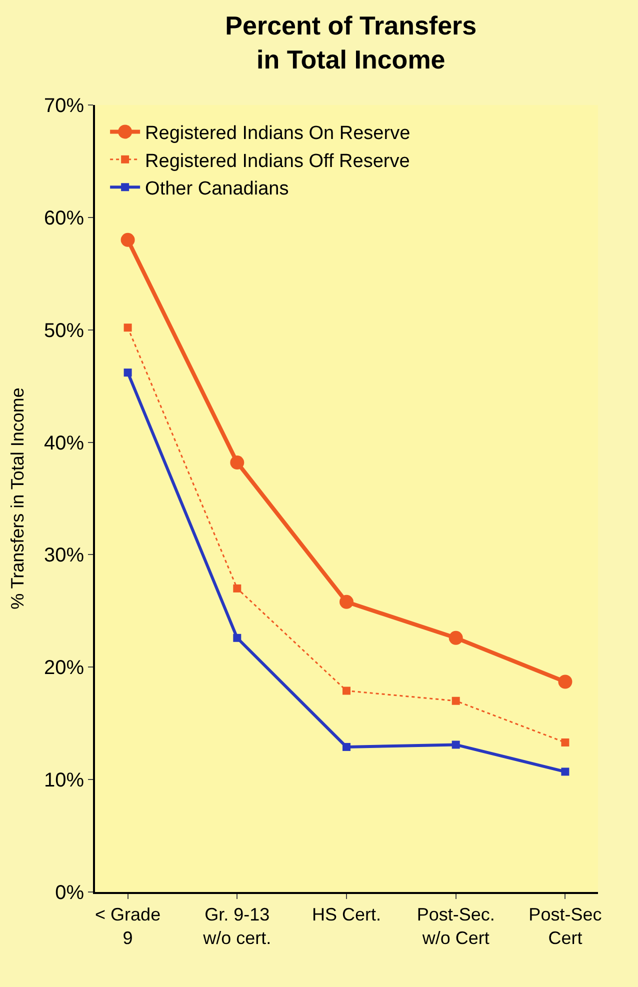 This screenshot has height=987, width=638. I want to click on y-tick-label: 30%, so click(64, 555).